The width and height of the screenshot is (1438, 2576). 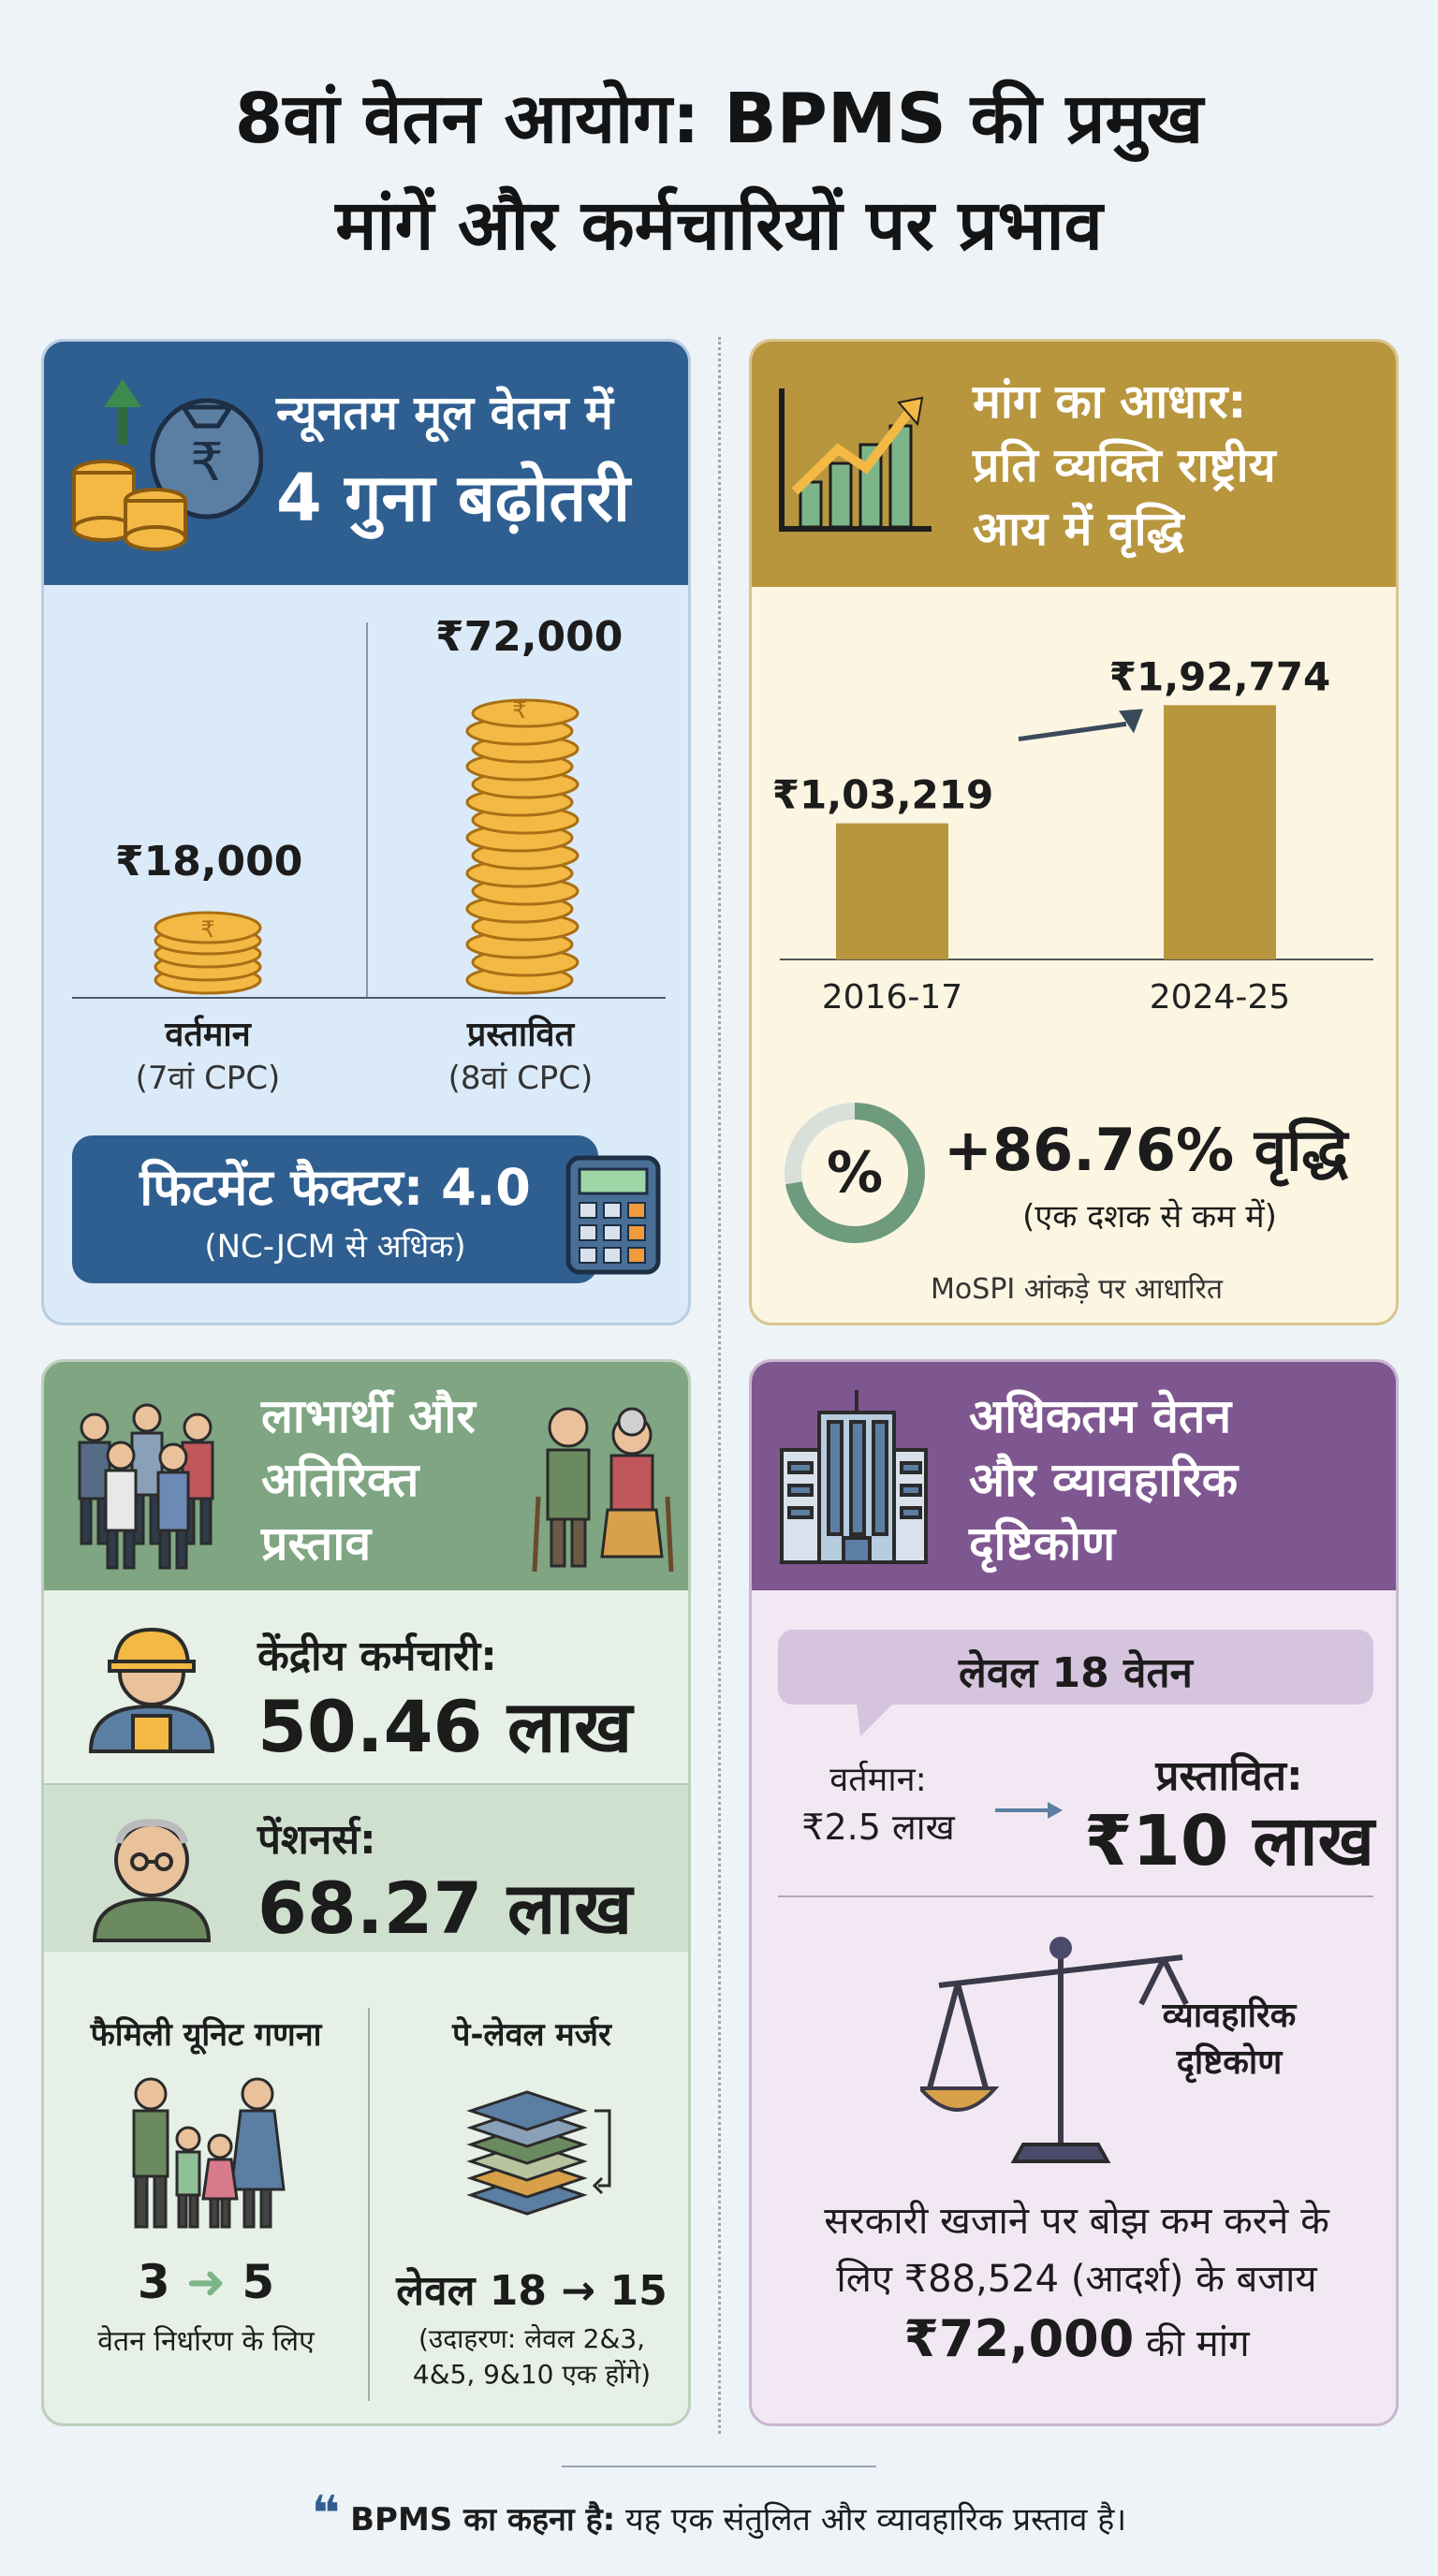 I want to click on coin-layer, so click(x=525, y=713).